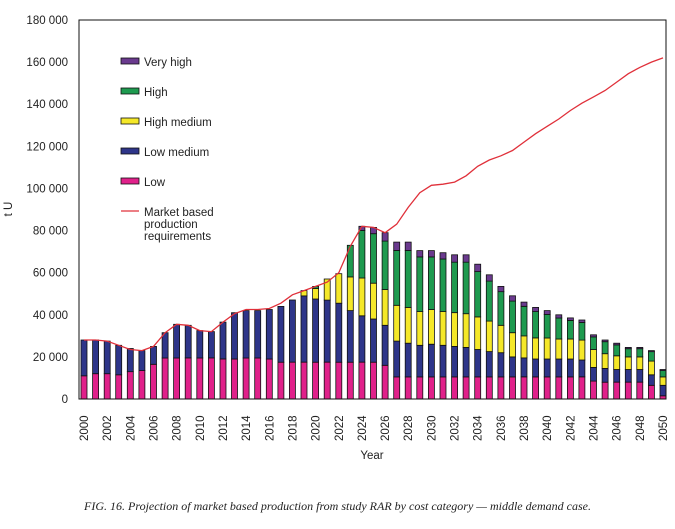 Image resolution: width=675 pixels, height=529 pixels. I want to click on bar-stack-2020, so click(316, 342).